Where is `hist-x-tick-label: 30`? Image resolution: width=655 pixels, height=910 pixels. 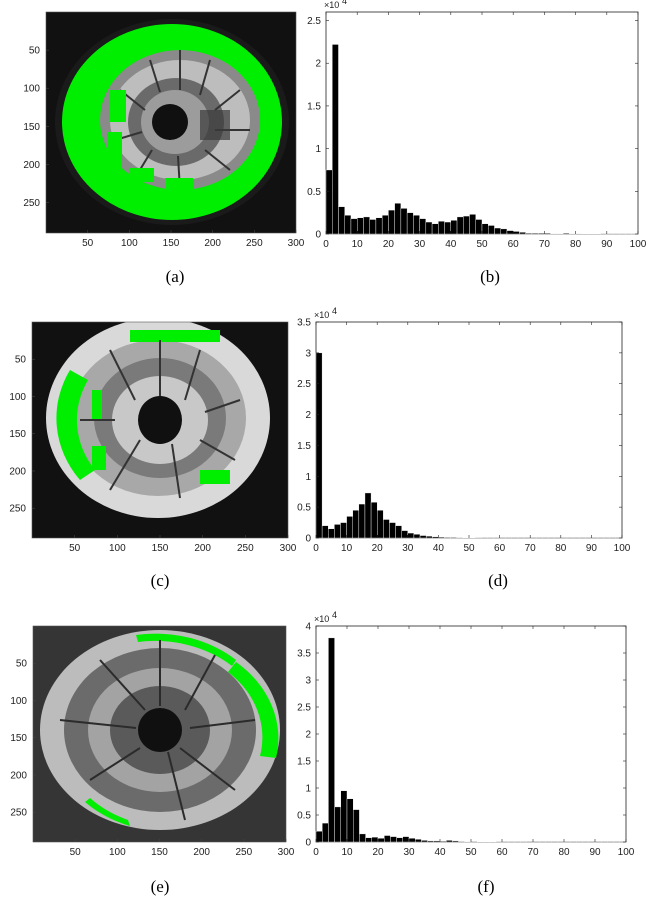 hist-x-tick-label: 30 is located at coordinates (420, 244).